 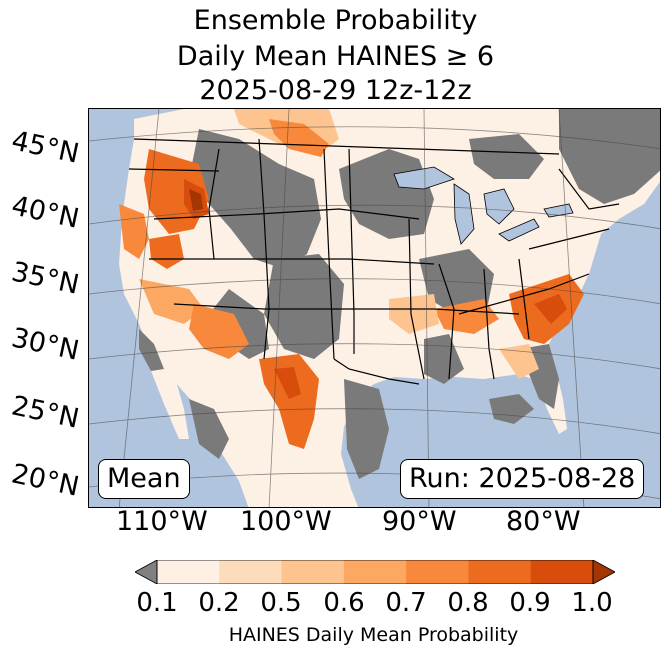 What do you see at coordinates (45, 212) in the screenshot?
I see `lat-label-40: 40°N` at bounding box center [45, 212].